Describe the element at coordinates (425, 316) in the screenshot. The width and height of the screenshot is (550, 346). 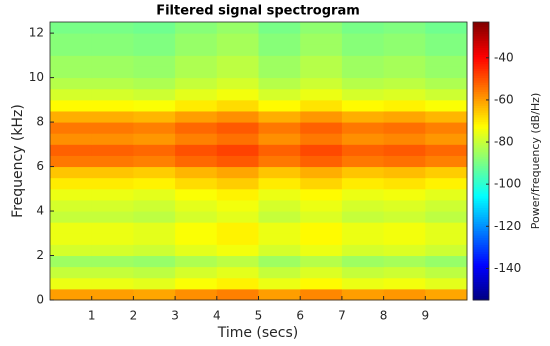
I see `x-tick-label: 9` at that location.